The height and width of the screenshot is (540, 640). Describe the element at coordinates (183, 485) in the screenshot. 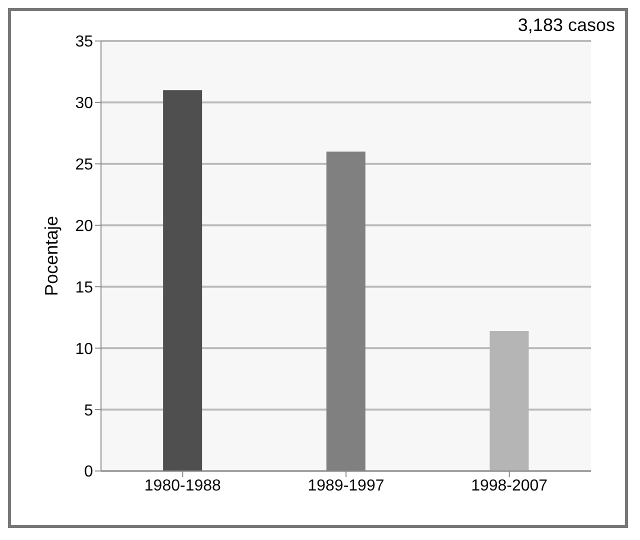

I see `x-tick-label: 1980-1988` at that location.